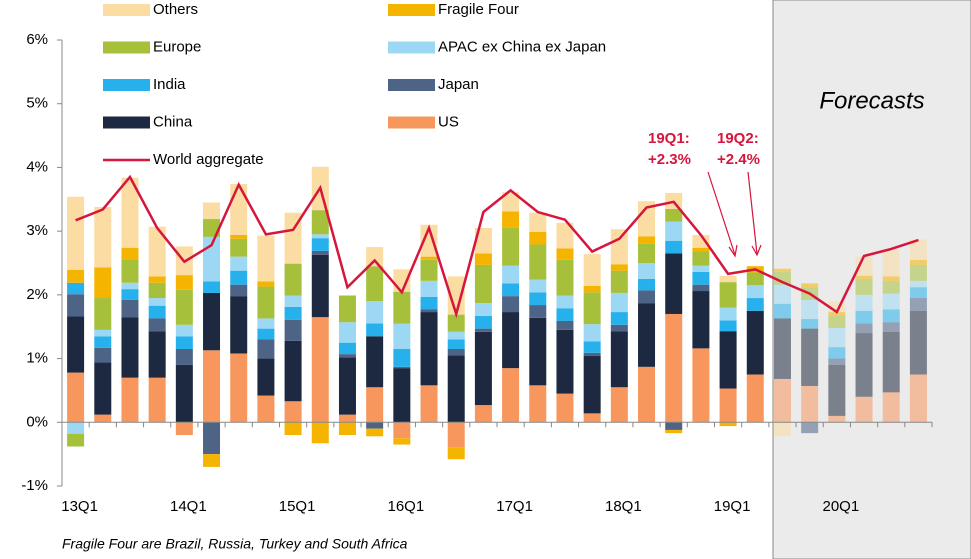  What do you see at coordinates (458, 84) in the screenshot?
I see `legend-label: Japan` at bounding box center [458, 84].